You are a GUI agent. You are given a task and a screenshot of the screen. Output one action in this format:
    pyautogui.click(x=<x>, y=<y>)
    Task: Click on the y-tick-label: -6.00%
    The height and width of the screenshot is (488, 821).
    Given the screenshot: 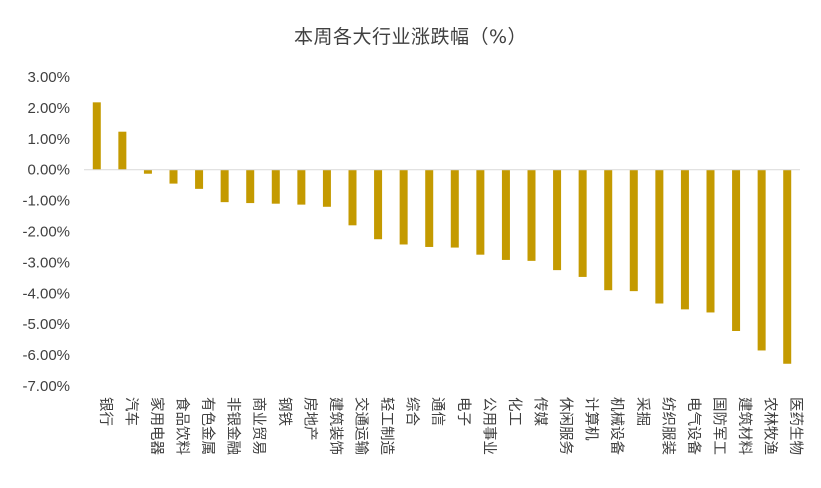 What is the action you would take?
    pyautogui.click(x=46, y=355)
    